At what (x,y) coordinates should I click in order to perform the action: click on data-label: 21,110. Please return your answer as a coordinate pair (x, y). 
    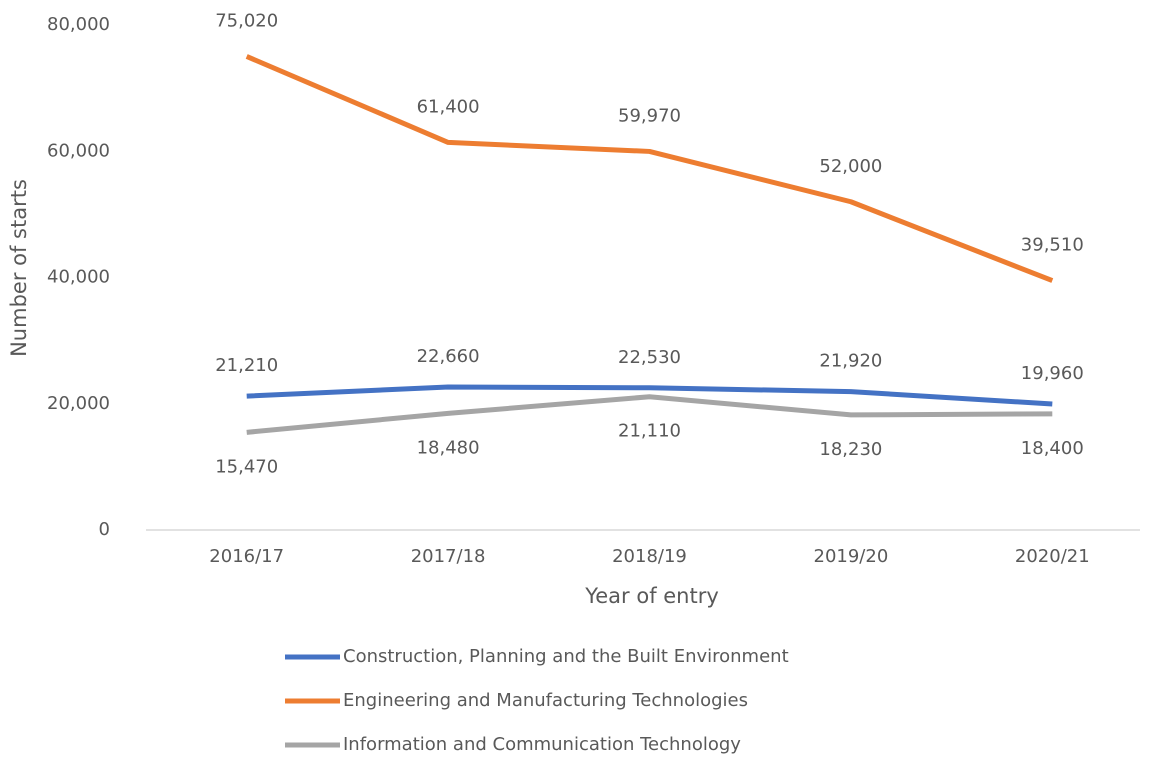
    Looking at the image, I should click on (649, 431).